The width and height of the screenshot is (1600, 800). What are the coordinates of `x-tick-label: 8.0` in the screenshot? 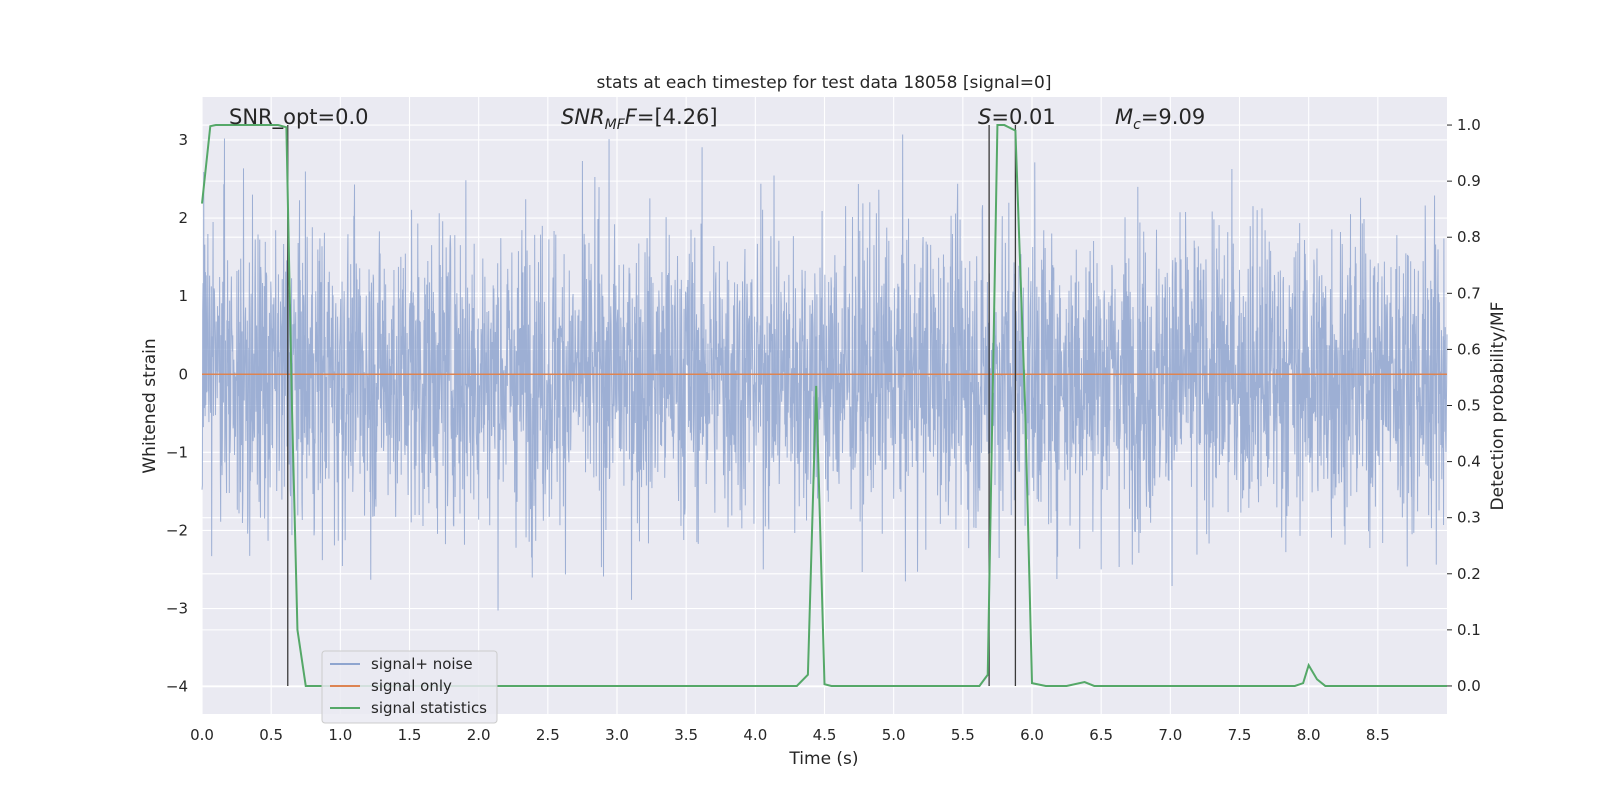 It's located at (1309, 735).